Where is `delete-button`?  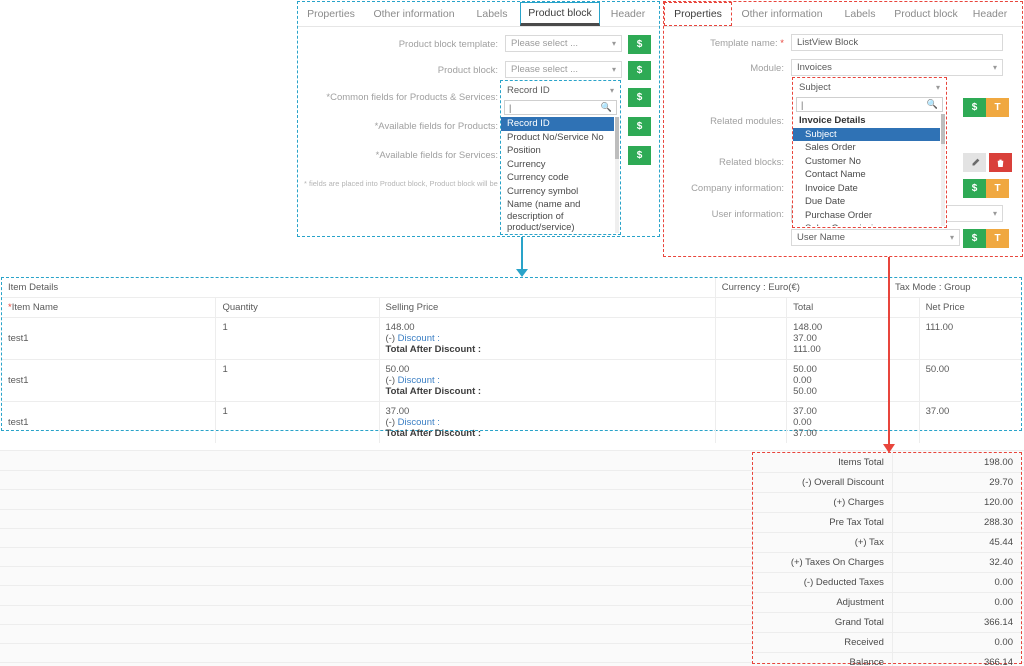
delete-button is located at coordinates (1000, 162).